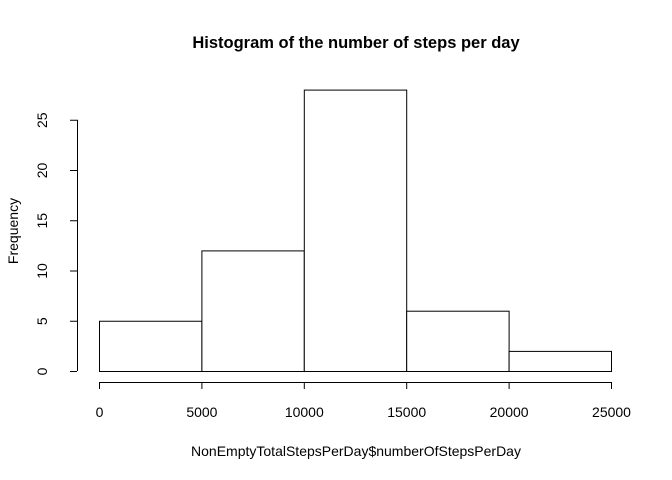 This screenshot has height=480, width=672. I want to click on y-tick-label-3: 15, so click(42, 221).